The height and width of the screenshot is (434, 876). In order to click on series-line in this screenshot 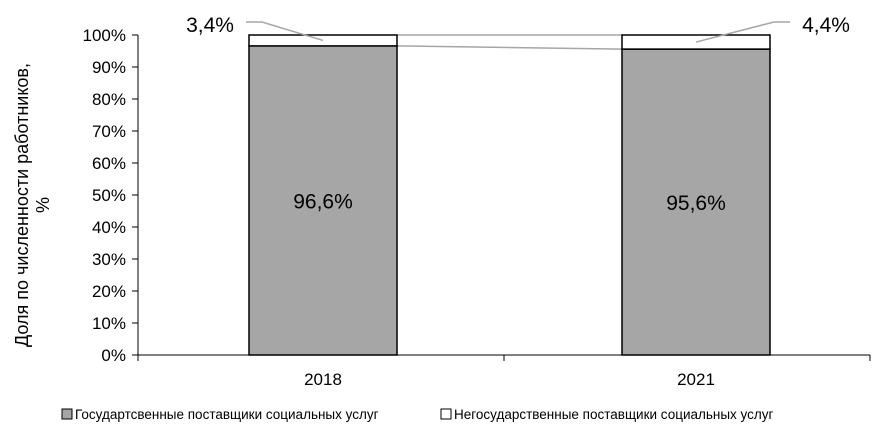, I will do `click(509, 47)`.